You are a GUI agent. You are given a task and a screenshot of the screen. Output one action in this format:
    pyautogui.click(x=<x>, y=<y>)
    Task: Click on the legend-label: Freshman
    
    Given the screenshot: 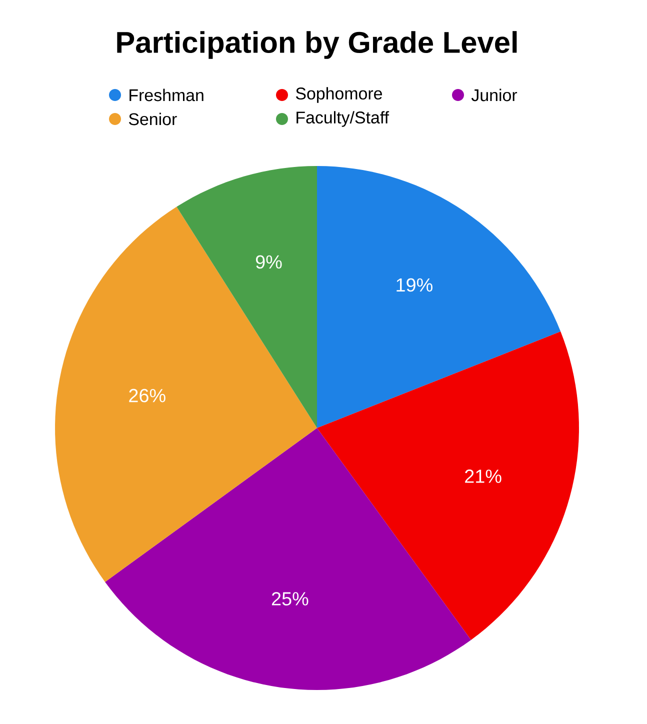 What is the action you would take?
    pyautogui.click(x=167, y=95)
    